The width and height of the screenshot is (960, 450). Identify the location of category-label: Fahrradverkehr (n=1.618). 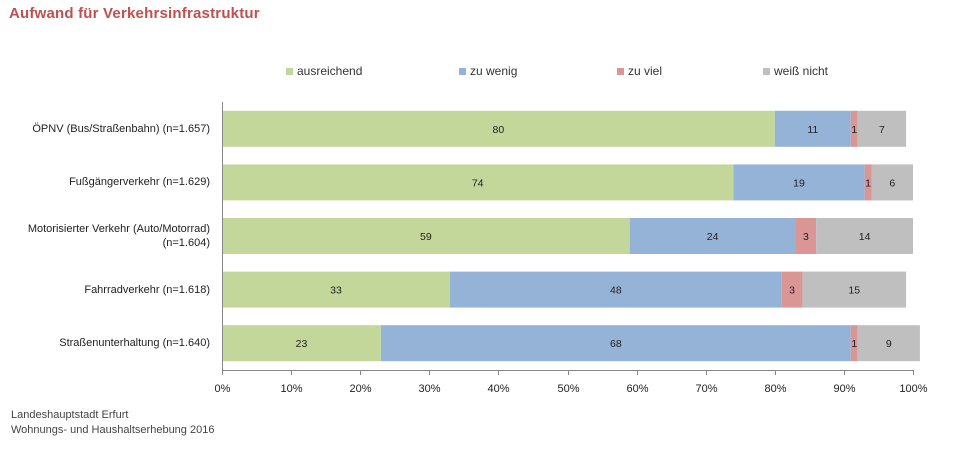
(147, 289).